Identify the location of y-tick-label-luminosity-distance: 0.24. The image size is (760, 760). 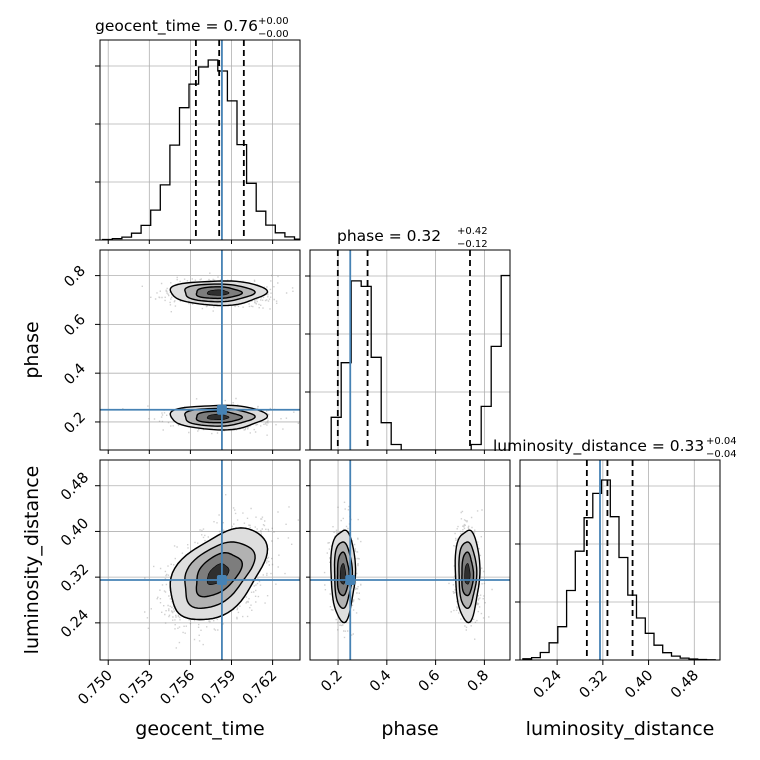
(75, 624).